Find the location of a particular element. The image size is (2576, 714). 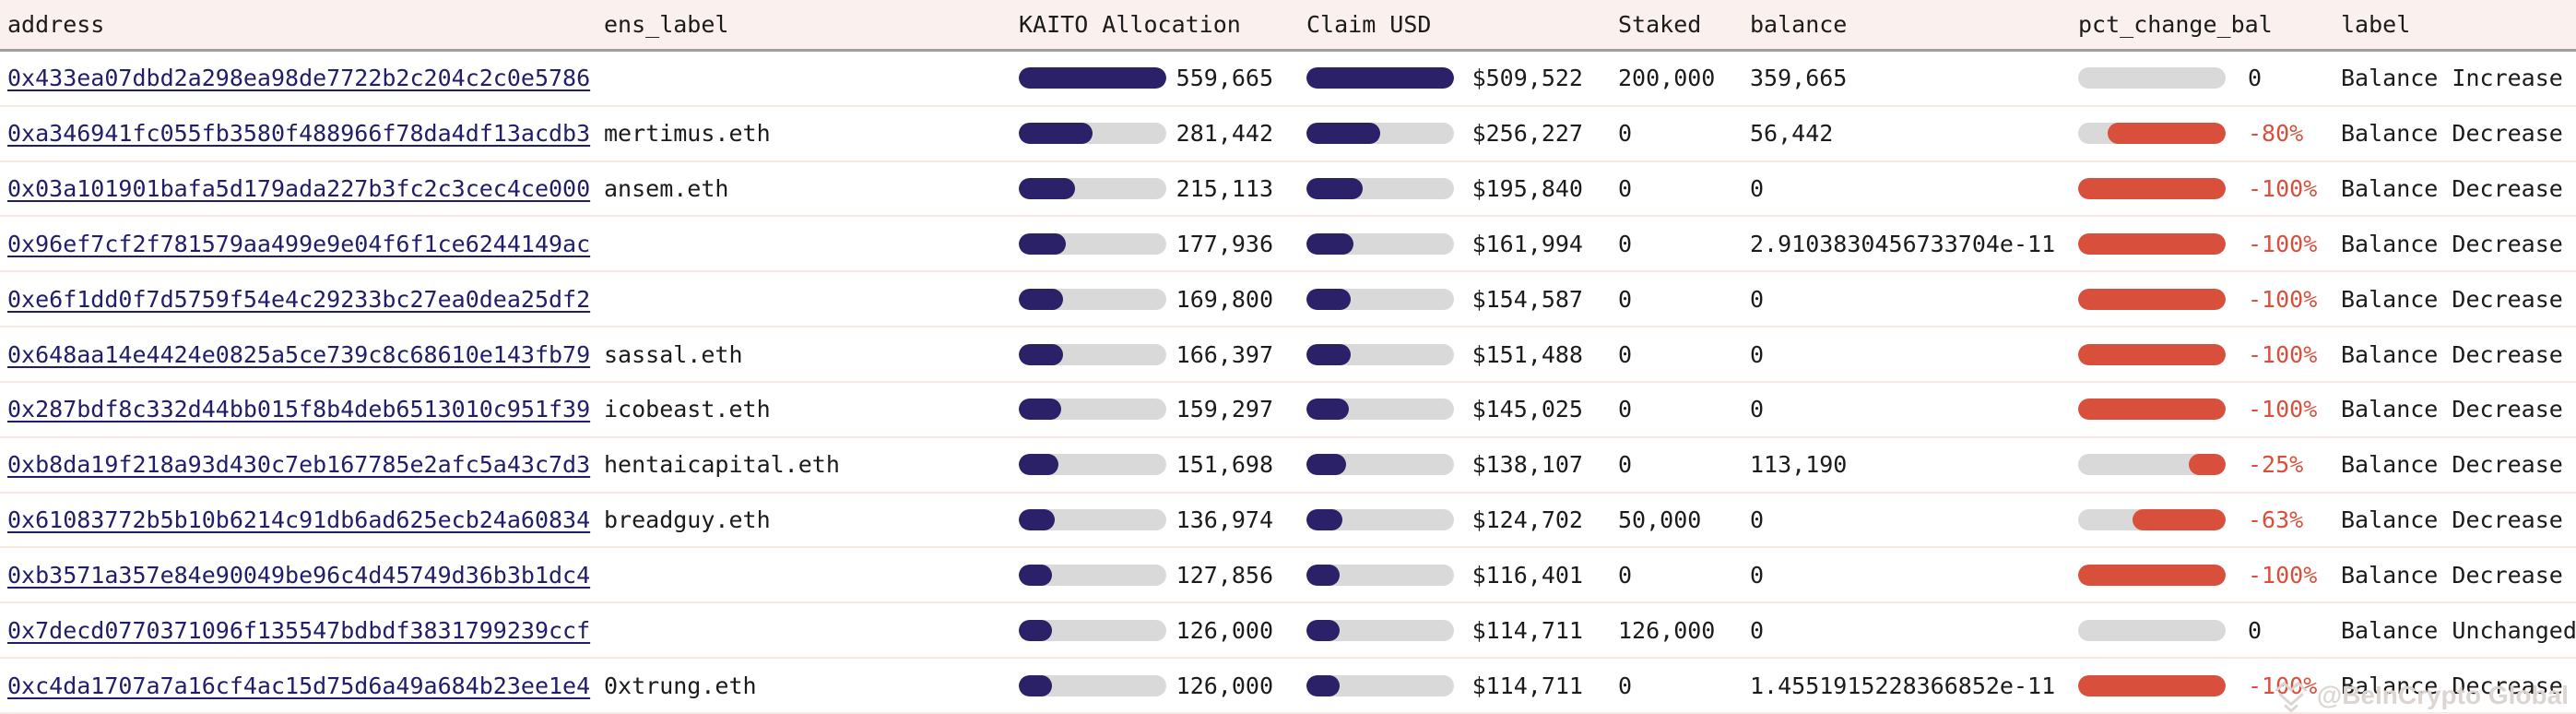

pct-change-value: -25% is located at coordinates (2276, 465).